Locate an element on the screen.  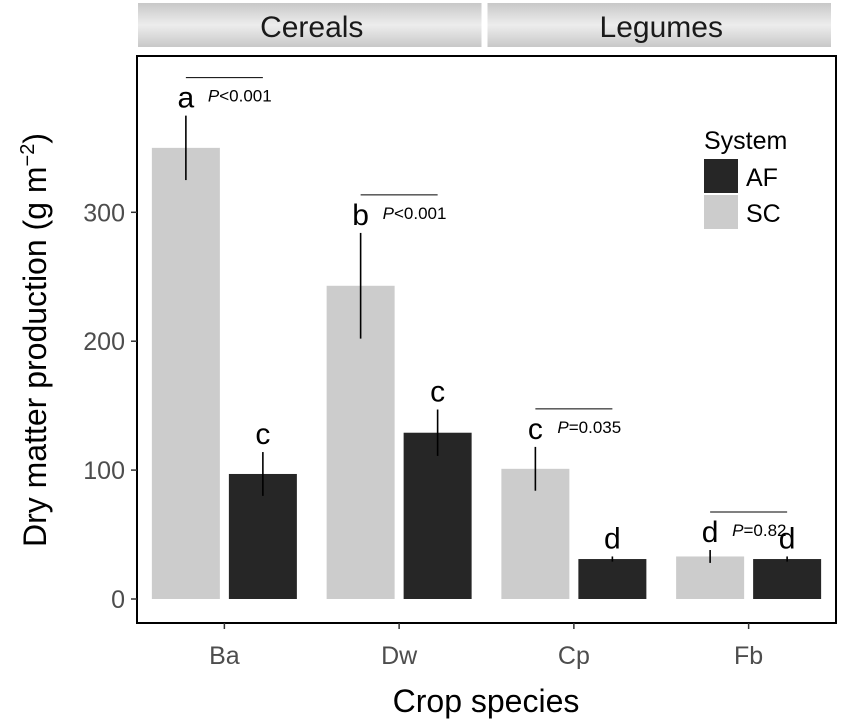
bar-sc-ba is located at coordinates (185, 373).